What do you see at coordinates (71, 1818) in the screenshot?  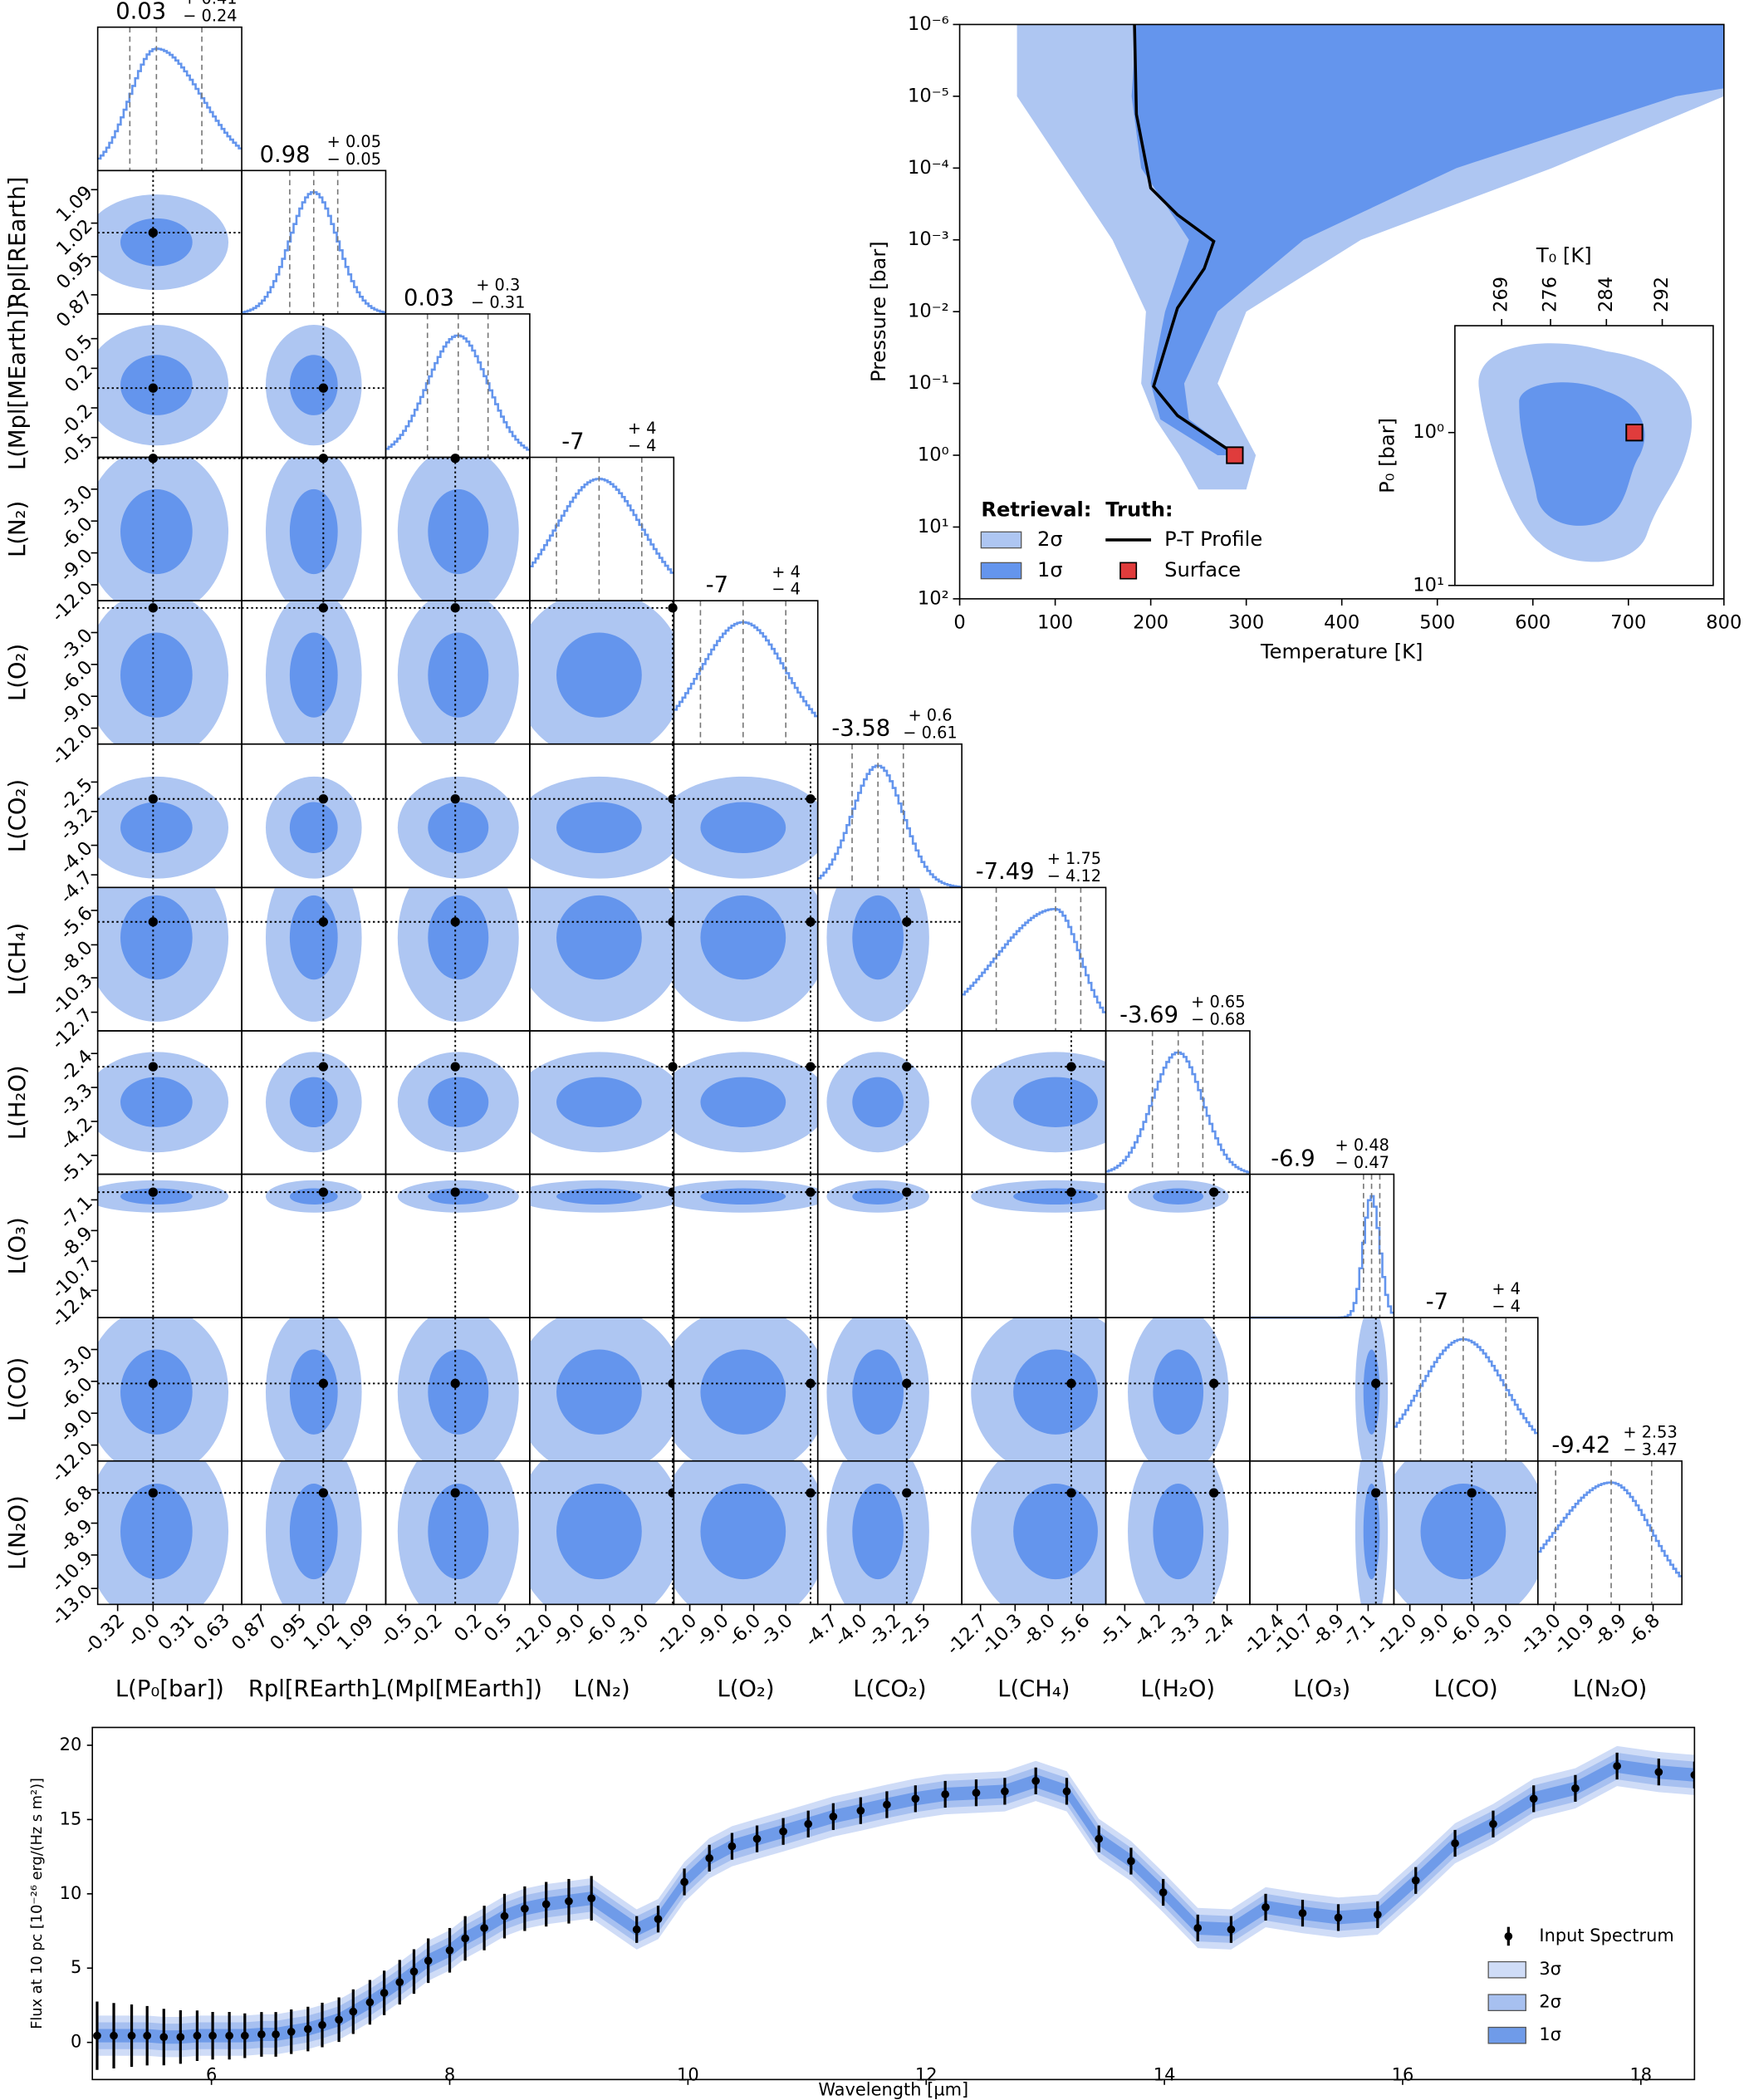 I see `y-tick-label: 15` at bounding box center [71, 1818].